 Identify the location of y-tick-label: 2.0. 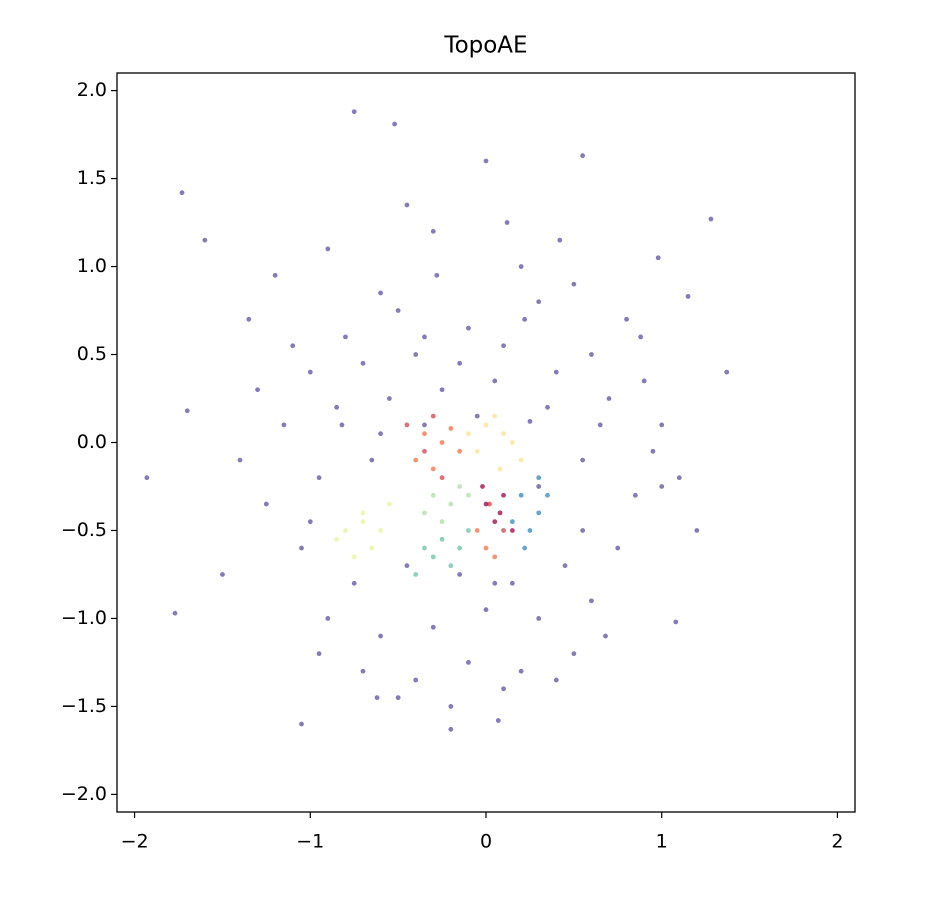
(92, 90).